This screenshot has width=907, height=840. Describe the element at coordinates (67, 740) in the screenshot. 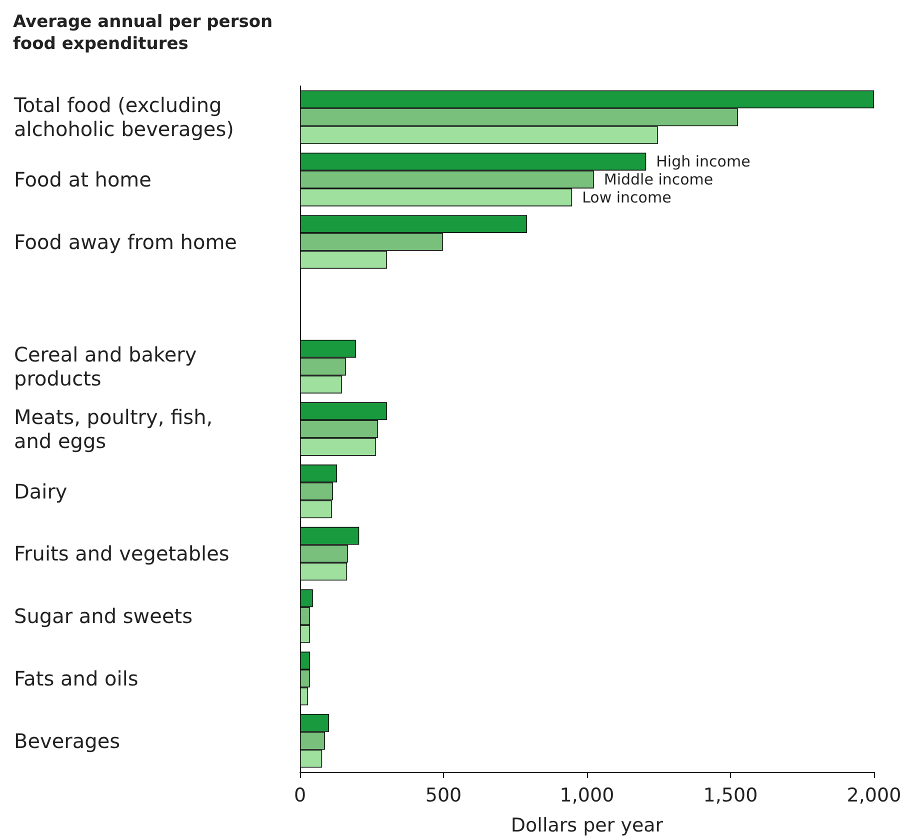

I see `y-tick-label: Beverages` at that location.